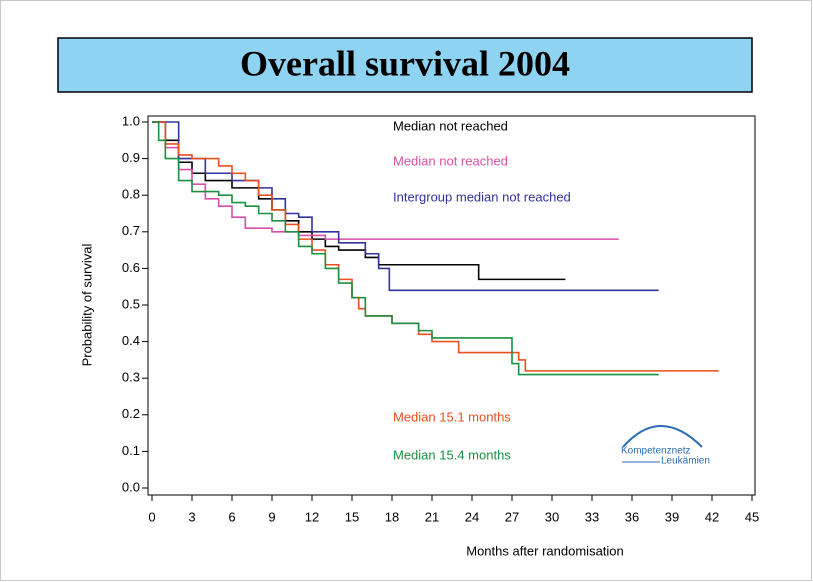  Describe the element at coordinates (432, 516) in the screenshot. I see `x-tick-label: 21` at that location.